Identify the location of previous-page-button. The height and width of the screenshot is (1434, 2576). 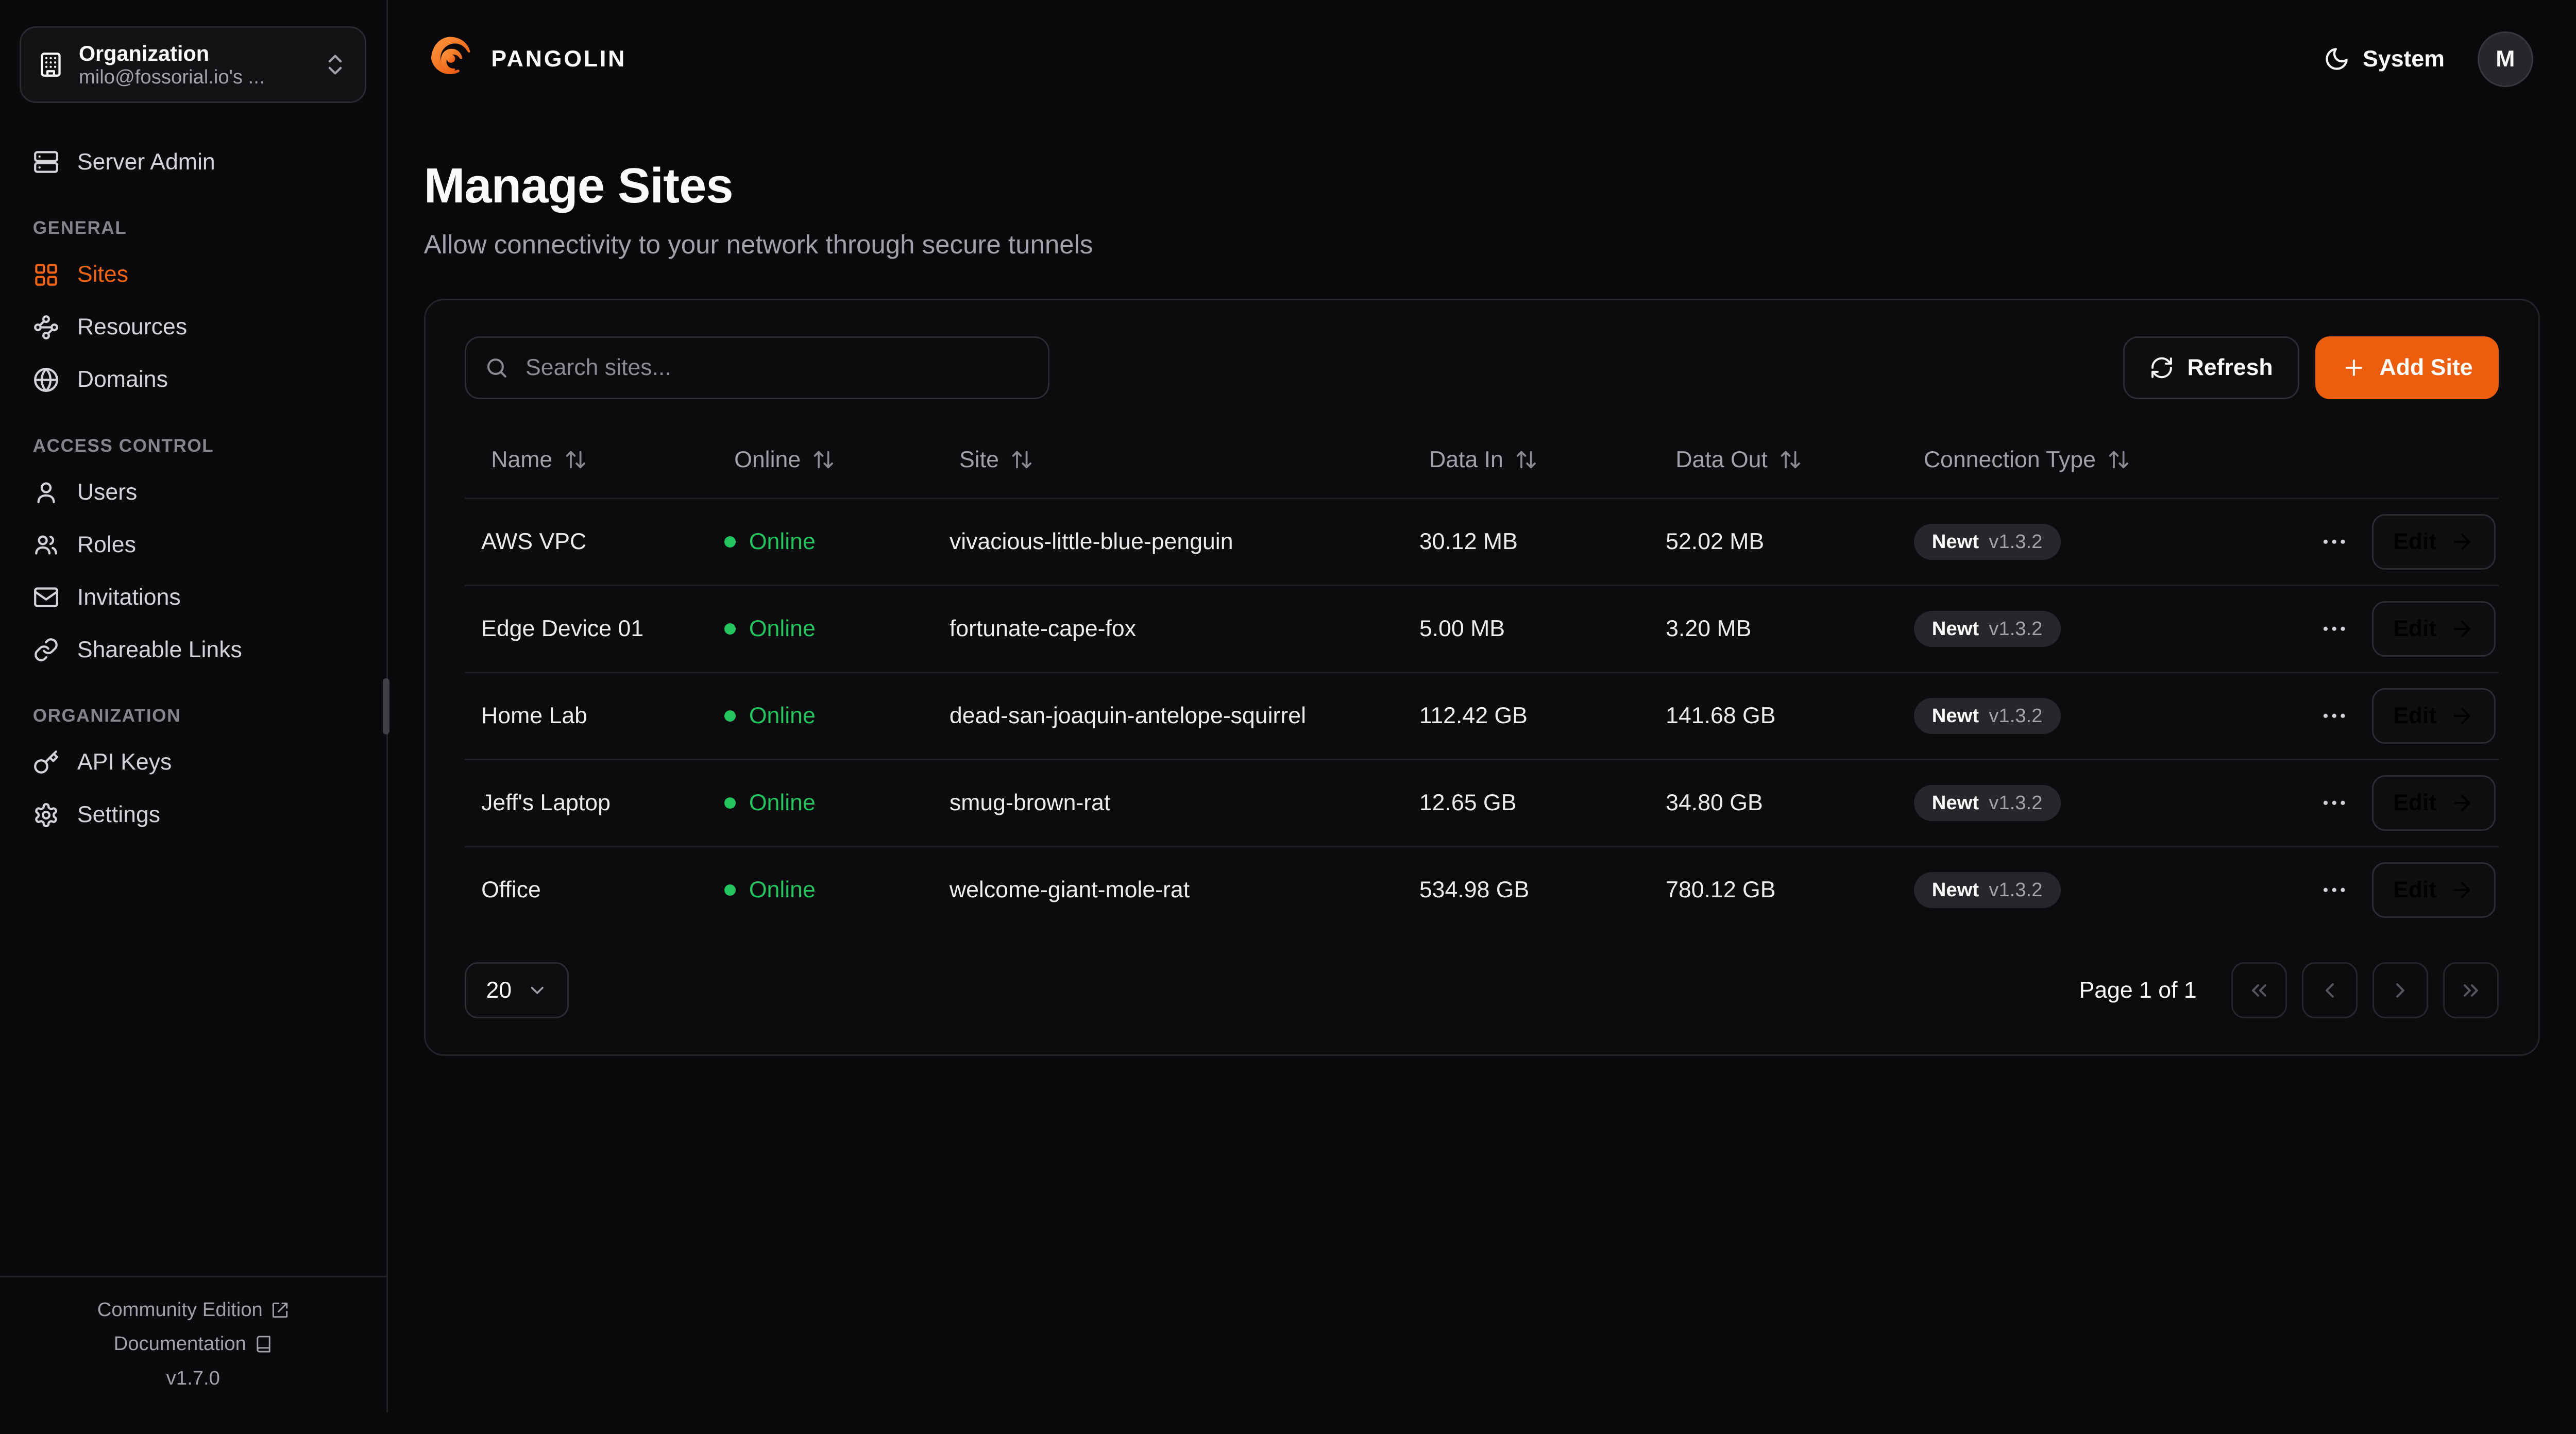
(2329, 990).